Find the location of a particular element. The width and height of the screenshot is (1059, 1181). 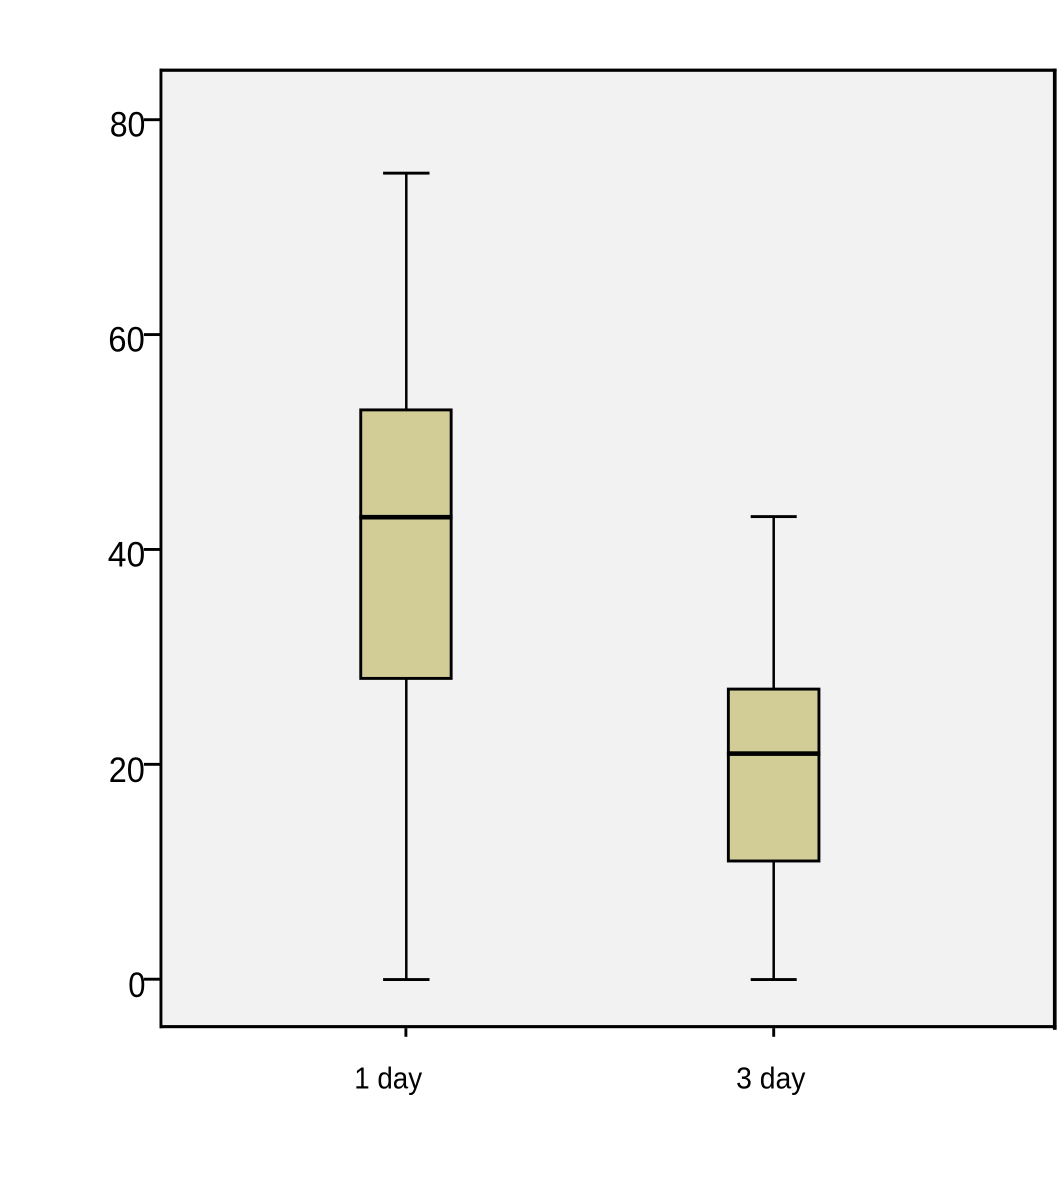

svg-text: 60 is located at coordinates (126, 340).